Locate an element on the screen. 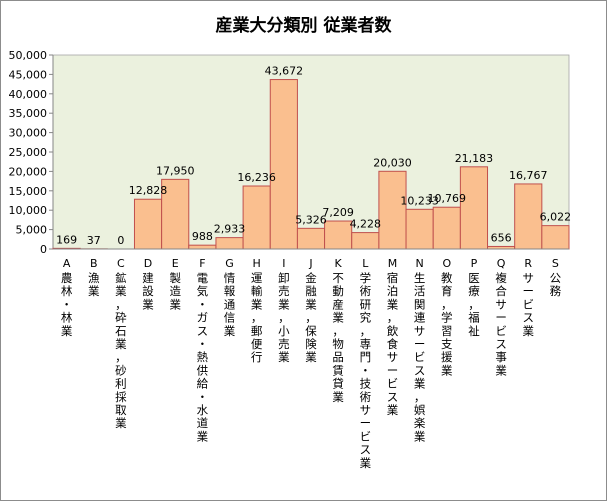 The width and height of the screenshot is (607, 501). category-letter: B is located at coordinates (94, 263).